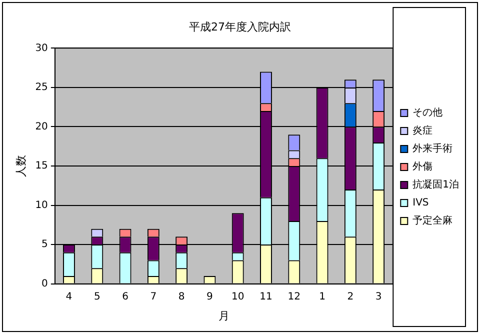 The width and height of the screenshot is (480, 334). I want to click on legend-label: 炎症, so click(422, 130).